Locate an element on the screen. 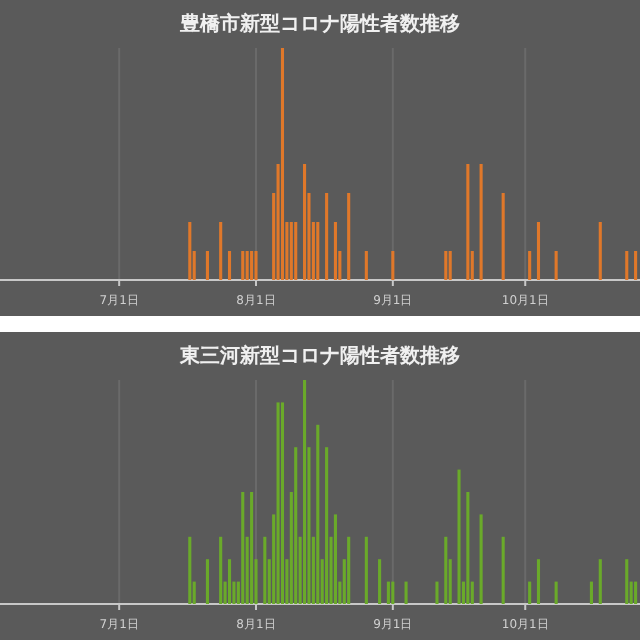  chart-title: 豊橋市新型コロナ陽性者数推移 is located at coordinates (319, 24).